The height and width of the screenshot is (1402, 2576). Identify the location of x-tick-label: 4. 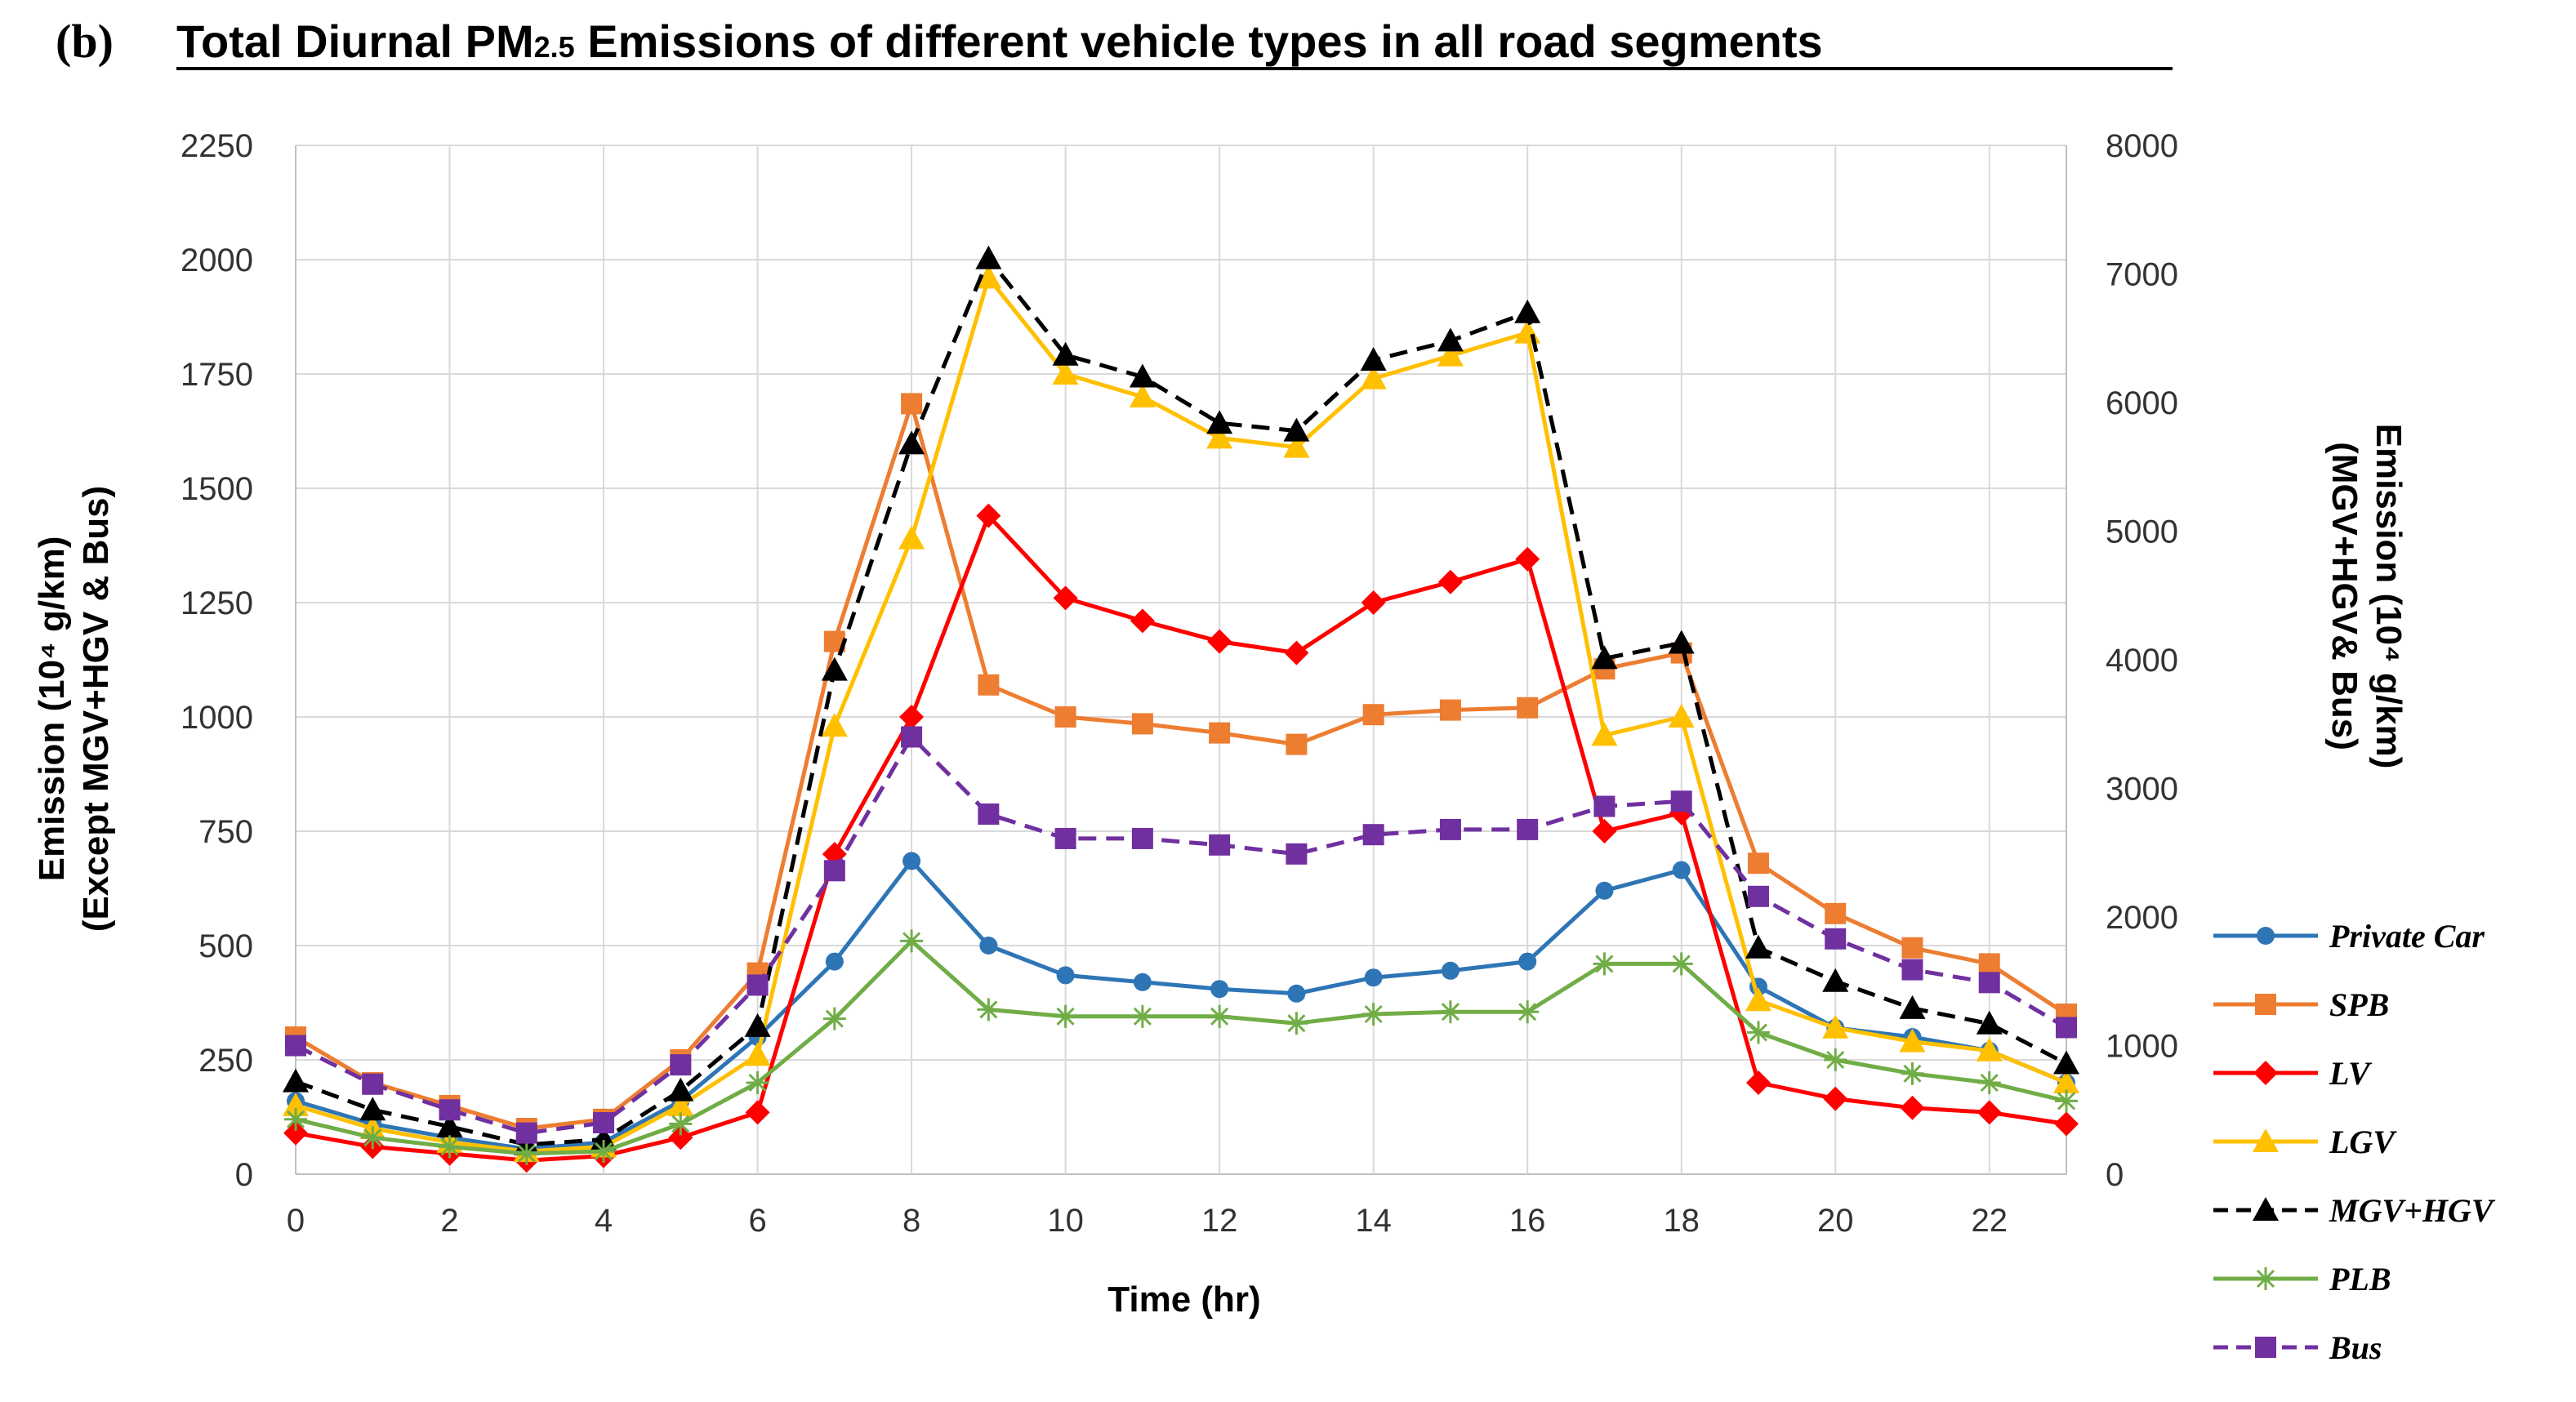
(604, 1221).